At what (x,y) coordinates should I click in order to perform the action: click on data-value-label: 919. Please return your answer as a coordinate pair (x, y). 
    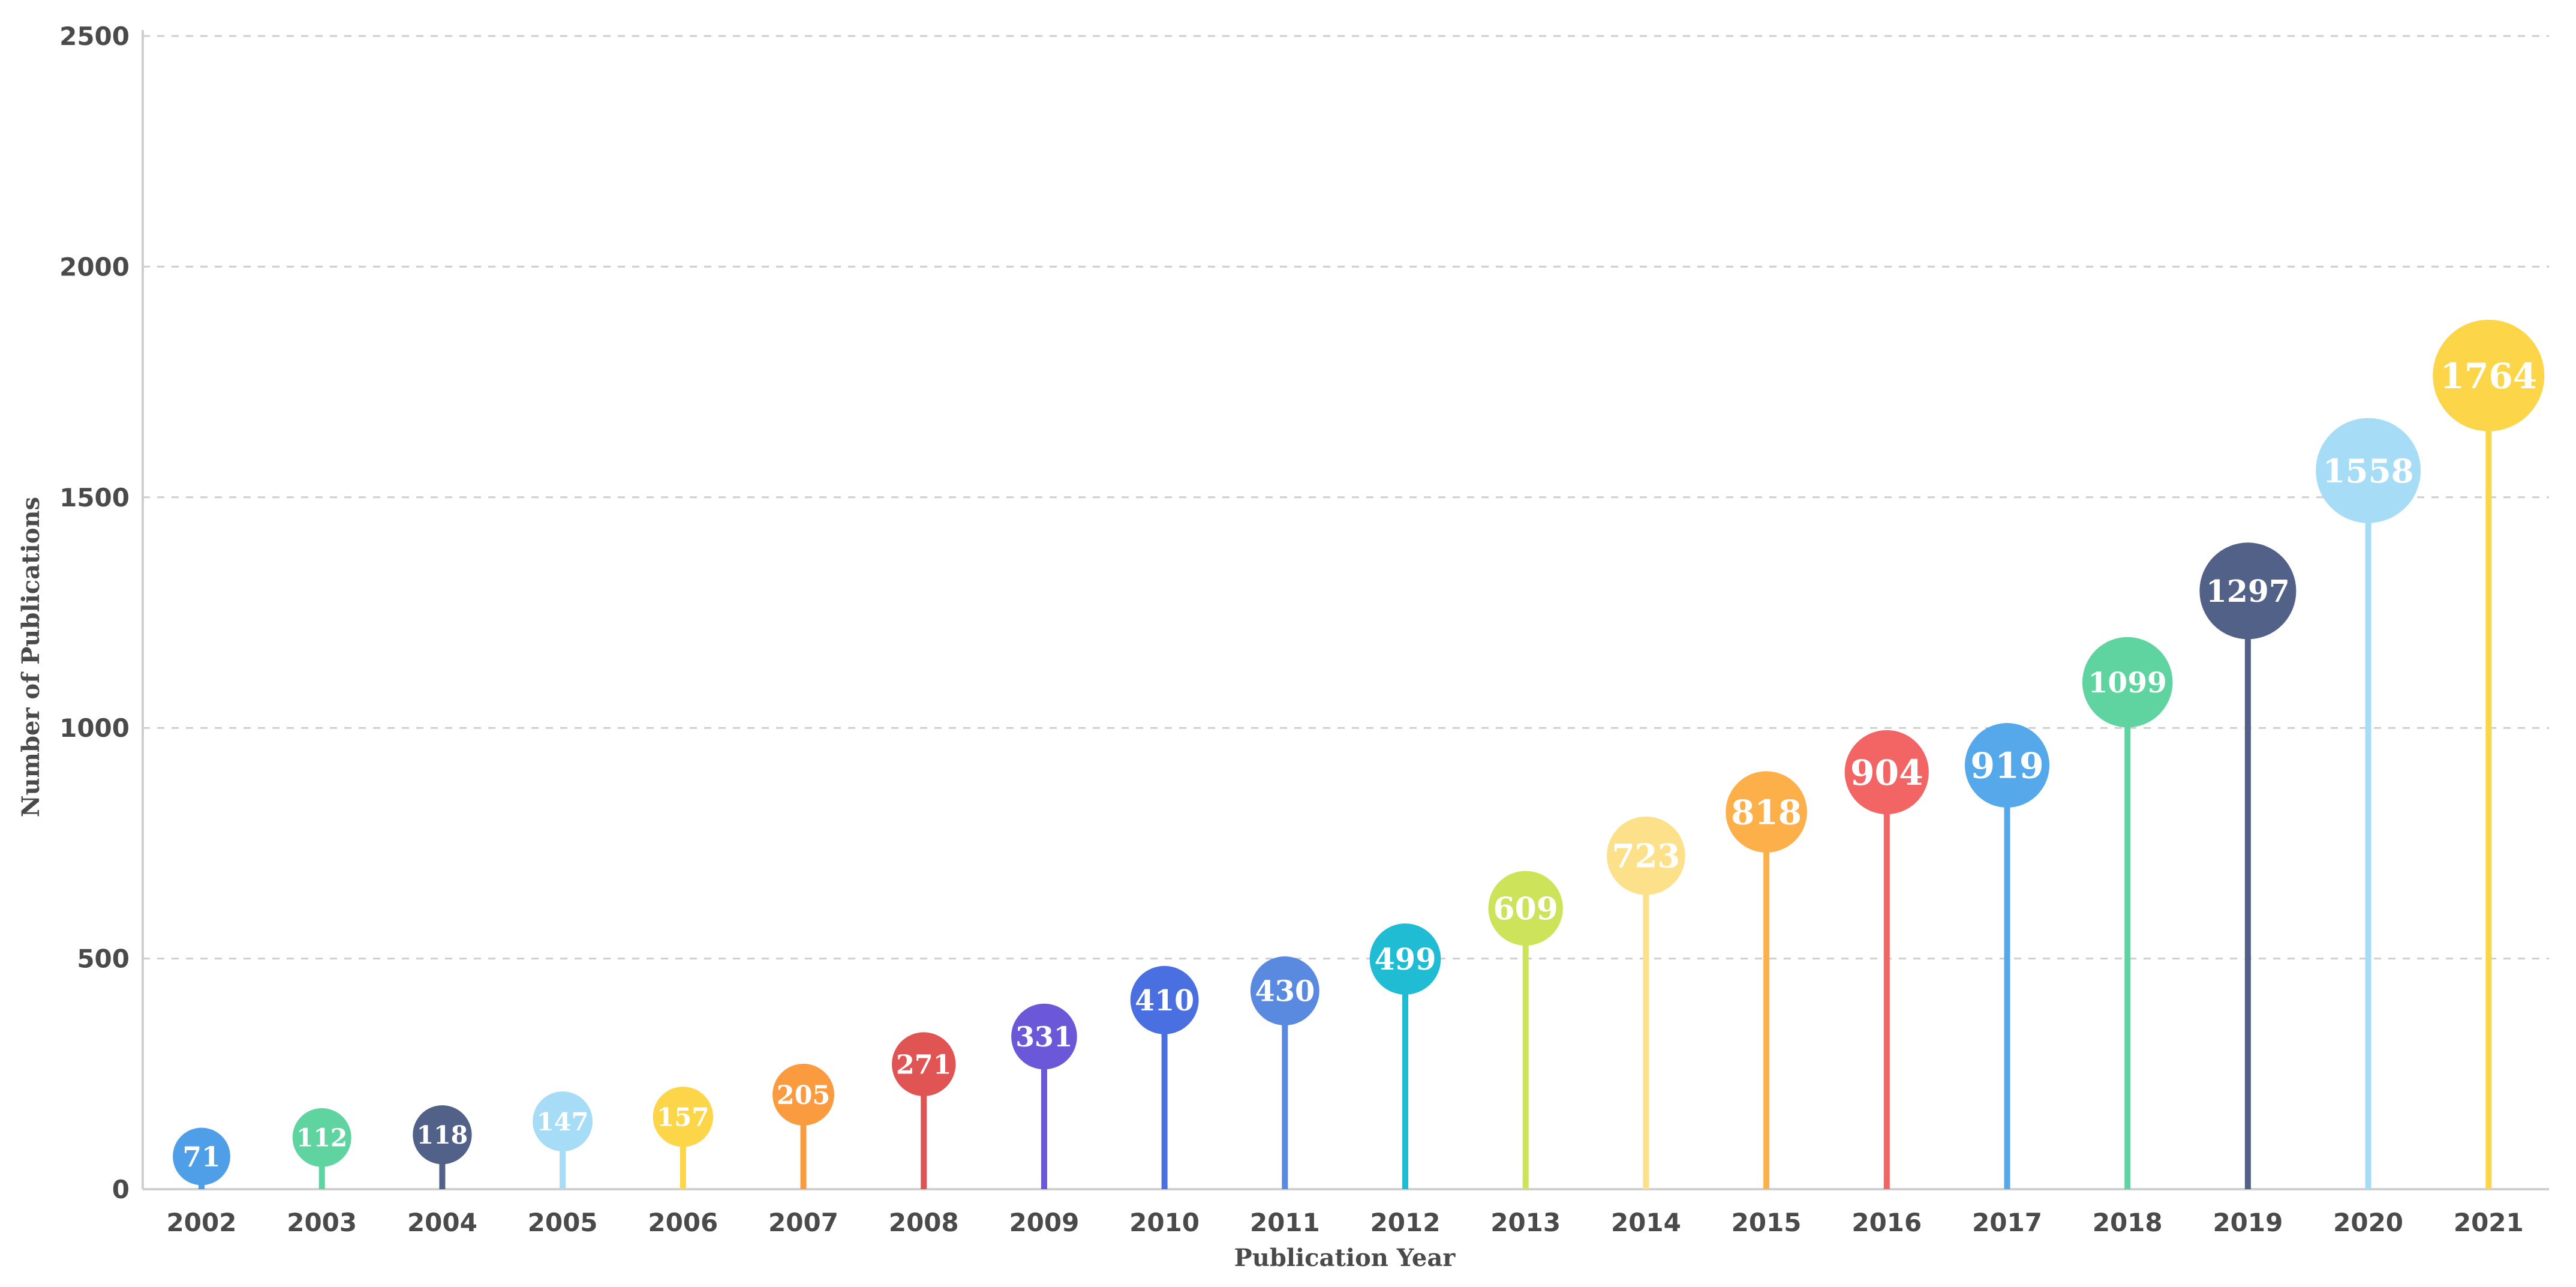
    Looking at the image, I should click on (2007, 766).